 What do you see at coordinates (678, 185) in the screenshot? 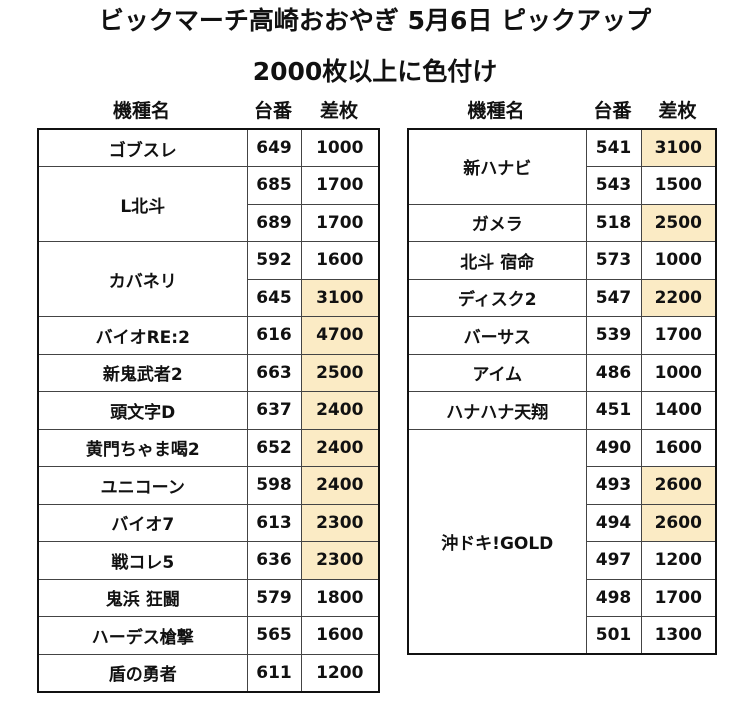
I see `diff-coins-cell: 1500` at bounding box center [678, 185].